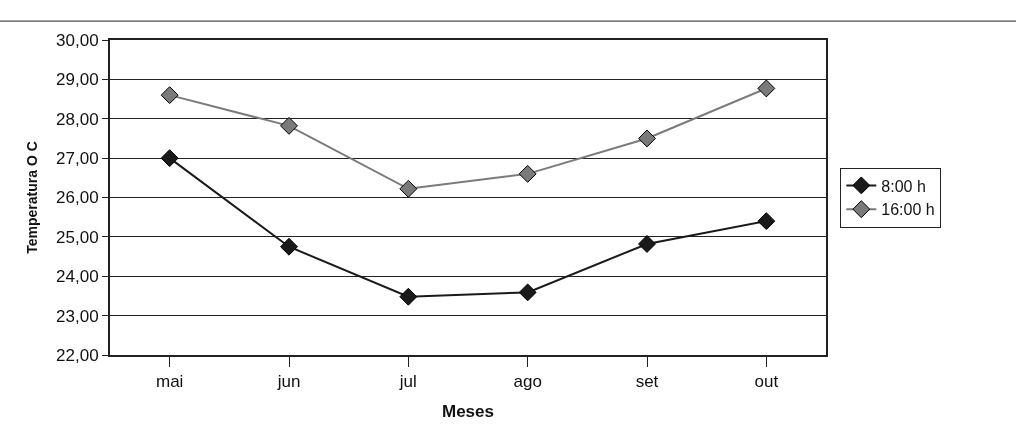 The width and height of the screenshot is (1016, 435). What do you see at coordinates (903, 186) in the screenshot?
I see `legend-label: 8:00 h` at bounding box center [903, 186].